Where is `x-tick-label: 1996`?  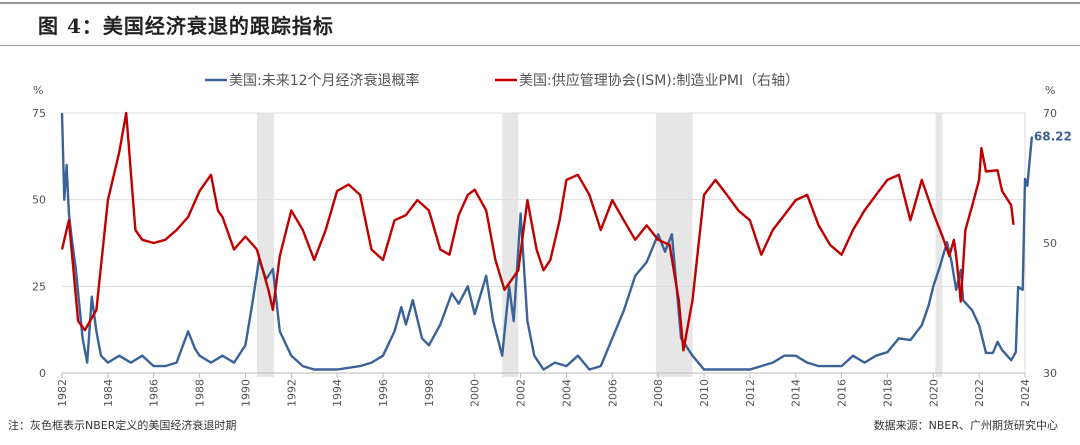 x-tick-label: 1996 is located at coordinates (383, 393).